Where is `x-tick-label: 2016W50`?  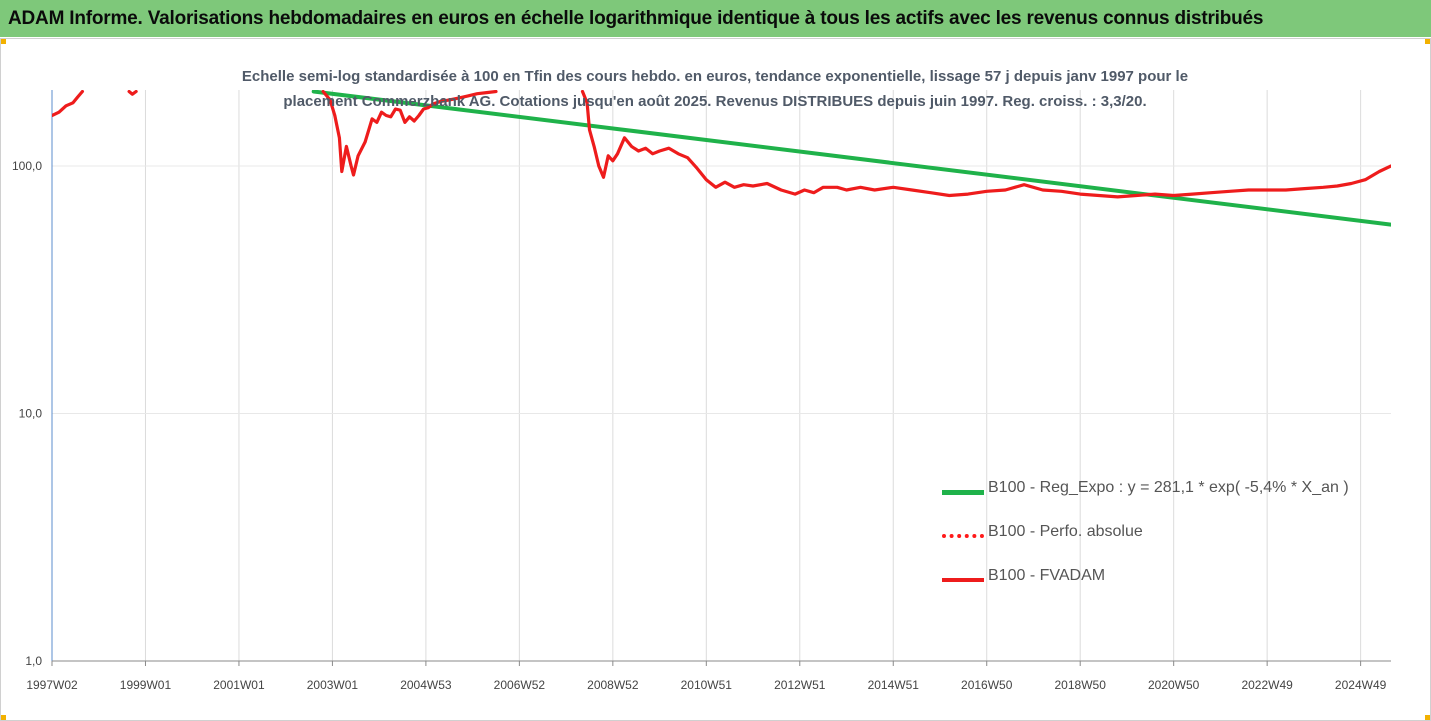 x-tick-label: 2016W50 is located at coordinates (987, 685).